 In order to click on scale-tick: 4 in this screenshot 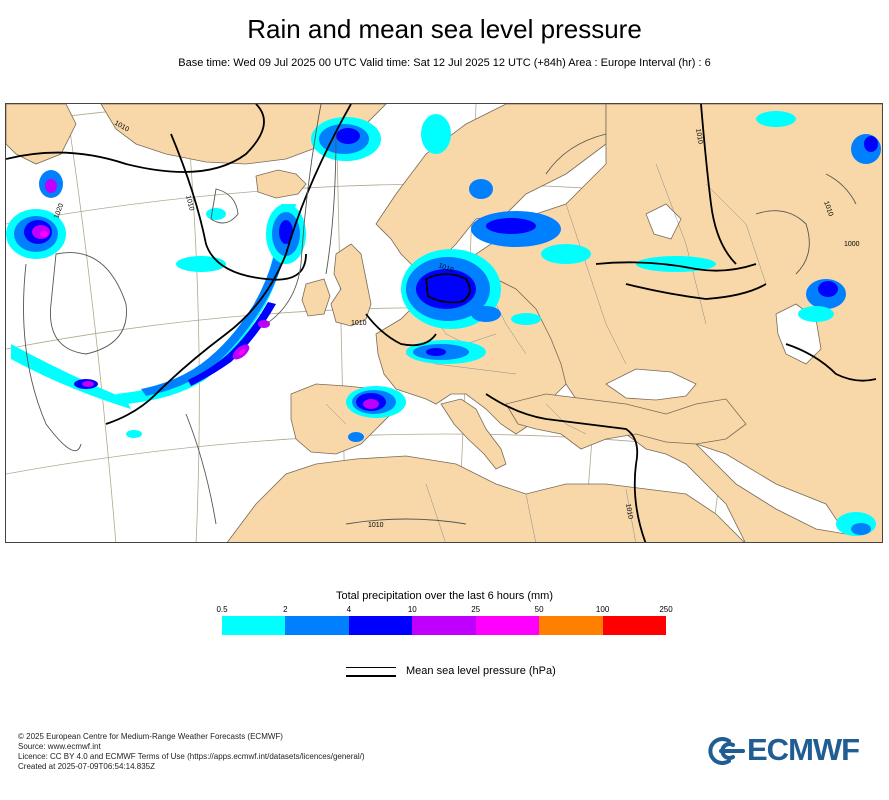, I will do `click(349, 609)`.